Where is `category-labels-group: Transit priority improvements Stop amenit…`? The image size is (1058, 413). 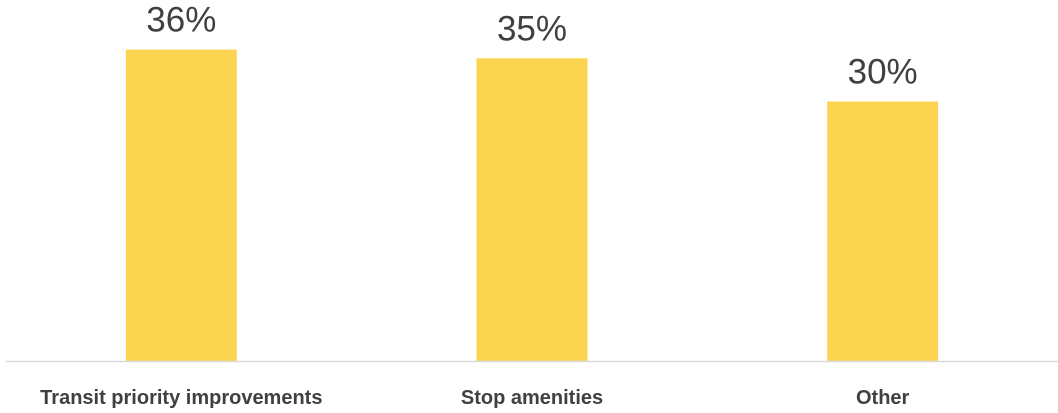
category-labels-group: Transit priority improvements Stop amenit… is located at coordinates (474, 398).